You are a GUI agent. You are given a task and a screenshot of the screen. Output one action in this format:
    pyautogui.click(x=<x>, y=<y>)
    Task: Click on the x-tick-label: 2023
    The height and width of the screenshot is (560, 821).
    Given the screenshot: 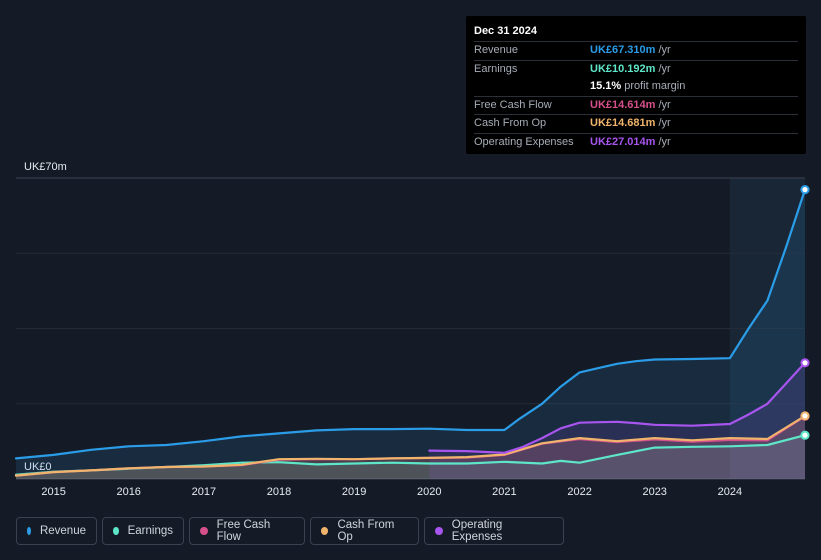 What is the action you would take?
    pyautogui.click(x=654, y=492)
    